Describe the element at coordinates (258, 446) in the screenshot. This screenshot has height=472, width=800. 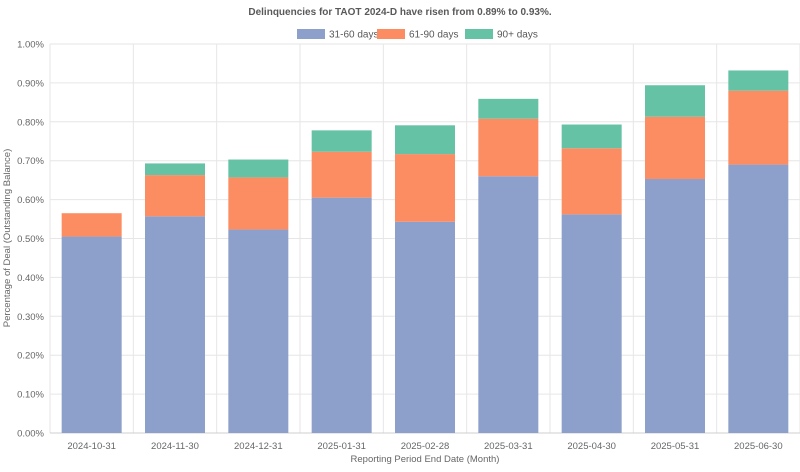
I see `x-tick-label: 2024-12-31` at that location.